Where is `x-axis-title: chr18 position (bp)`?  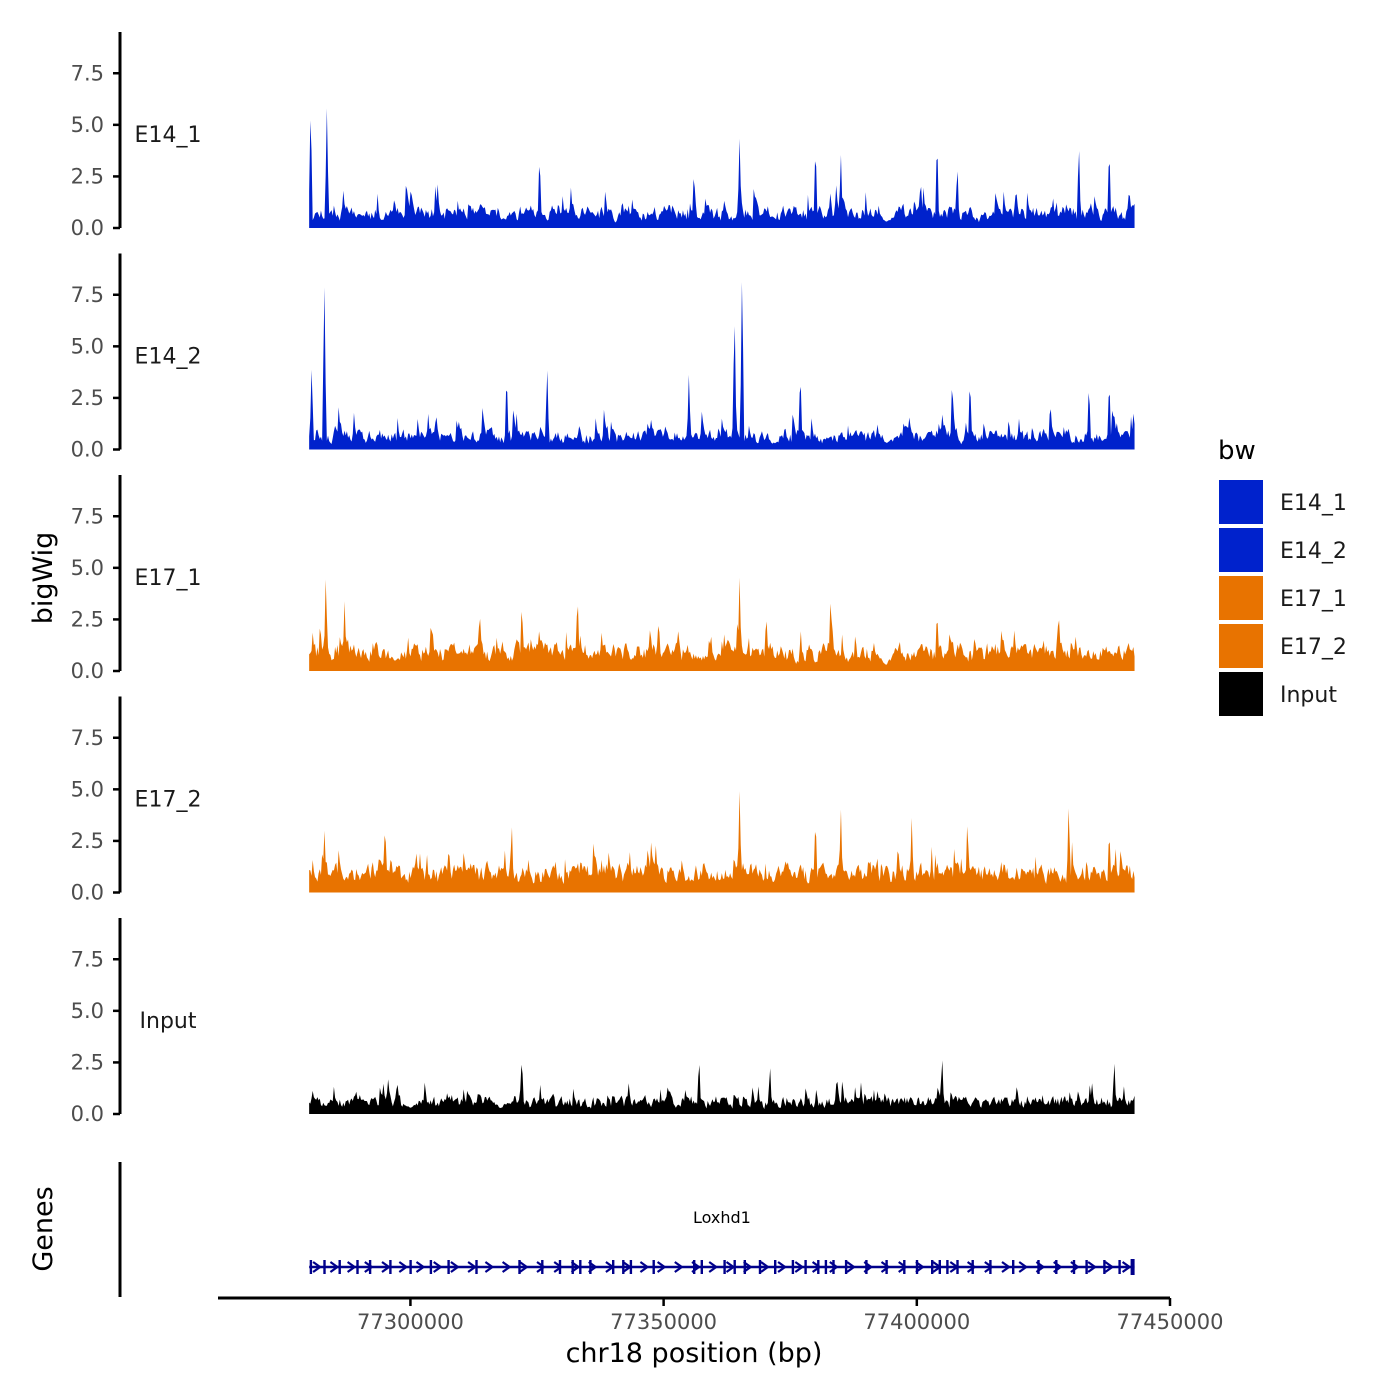 x-axis-title: chr18 position (bp) is located at coordinates (694, 1353).